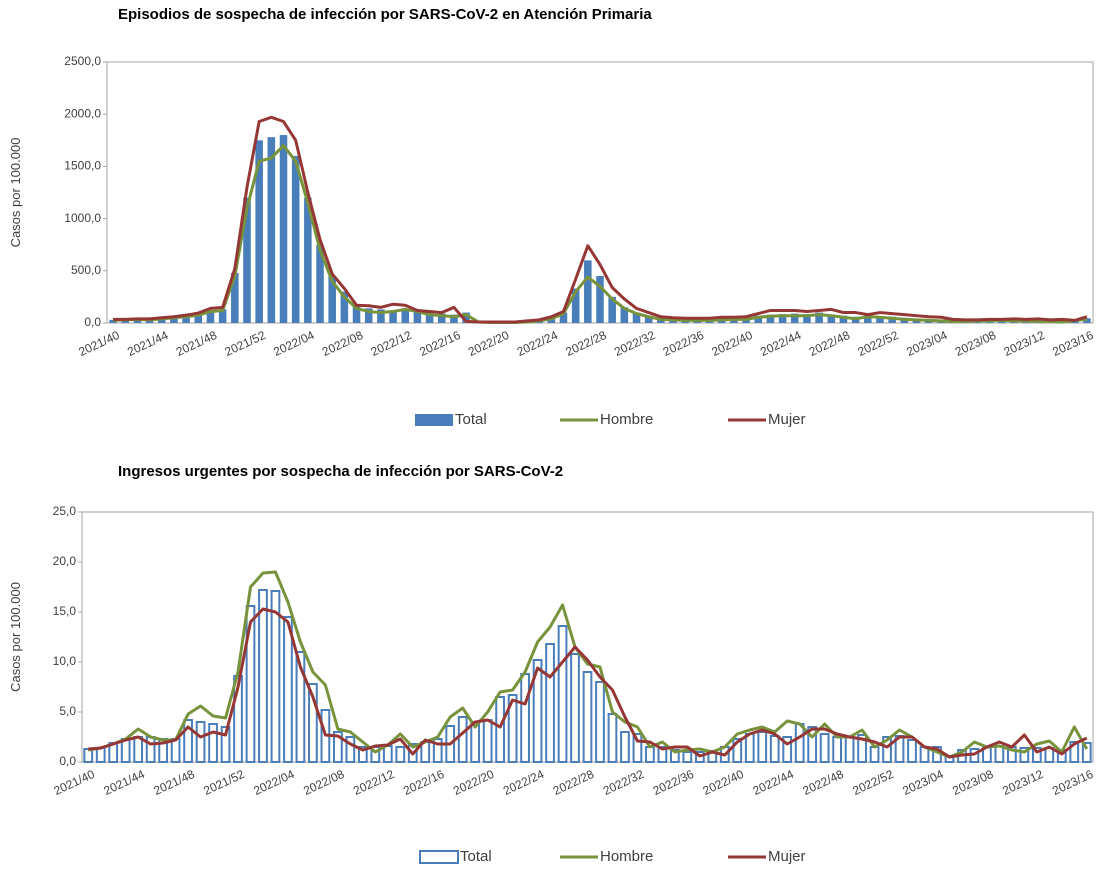  Describe the element at coordinates (440, 343) in the screenshot. I see `x-tick-label: 2022/16` at that location.